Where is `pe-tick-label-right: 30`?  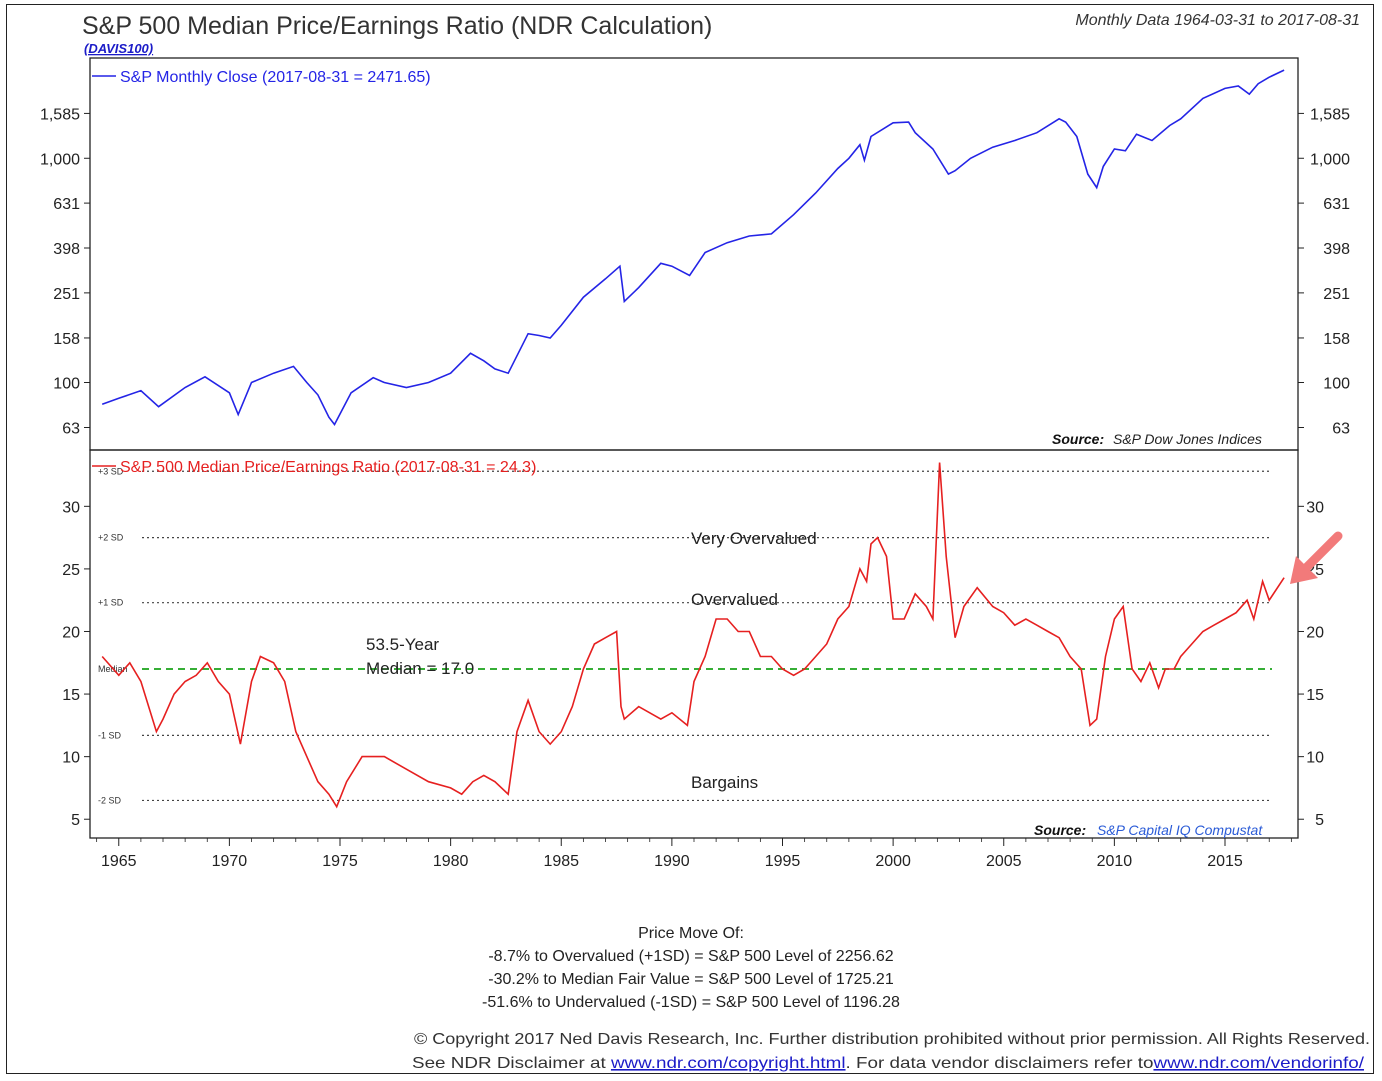 pe-tick-label-right: 30 is located at coordinates (1315, 507).